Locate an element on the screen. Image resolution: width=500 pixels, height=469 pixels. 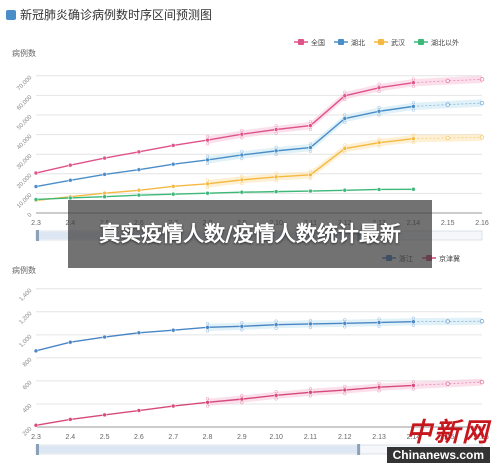
zoom-slider-handle-right is located at coordinates (359, 449).